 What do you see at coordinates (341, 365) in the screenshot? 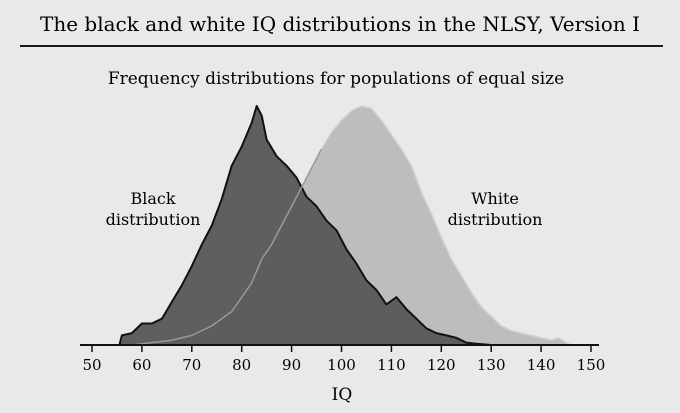
I see `x-tick-label: 100` at bounding box center [341, 365].